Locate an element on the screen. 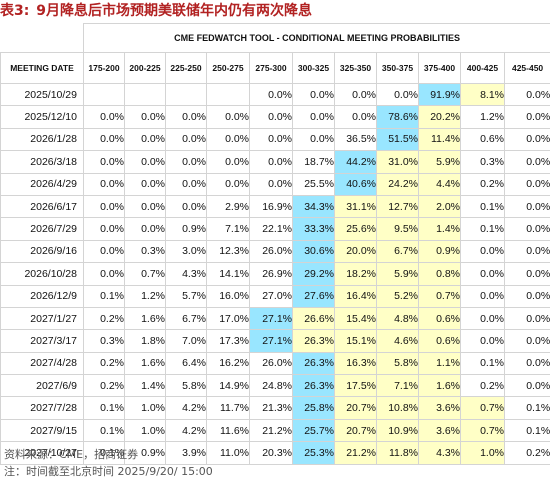 This screenshot has width=550, height=482. probability-cell: 34.3% is located at coordinates (313, 206).